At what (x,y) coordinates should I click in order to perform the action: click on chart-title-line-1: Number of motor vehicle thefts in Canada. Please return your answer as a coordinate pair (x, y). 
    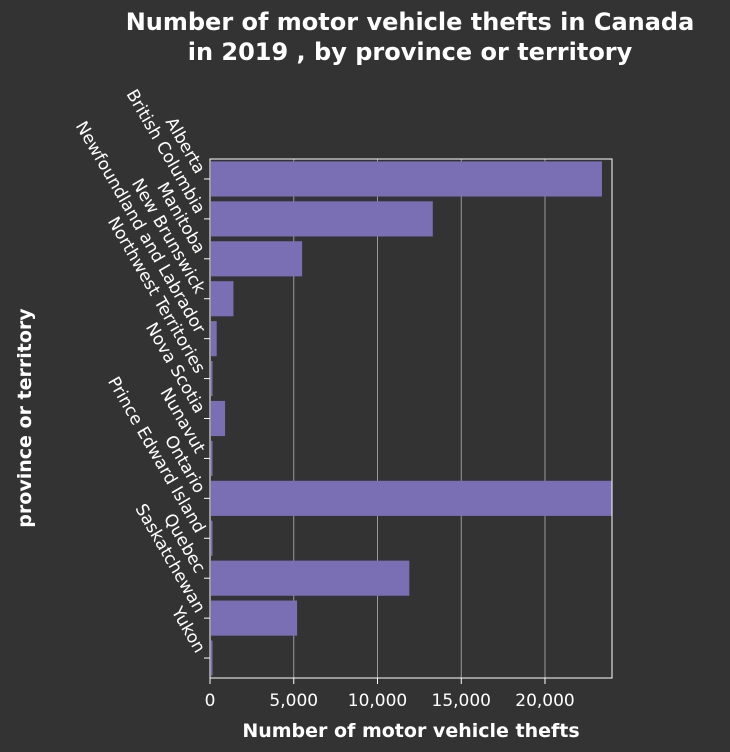
    Looking at the image, I should click on (410, 22).